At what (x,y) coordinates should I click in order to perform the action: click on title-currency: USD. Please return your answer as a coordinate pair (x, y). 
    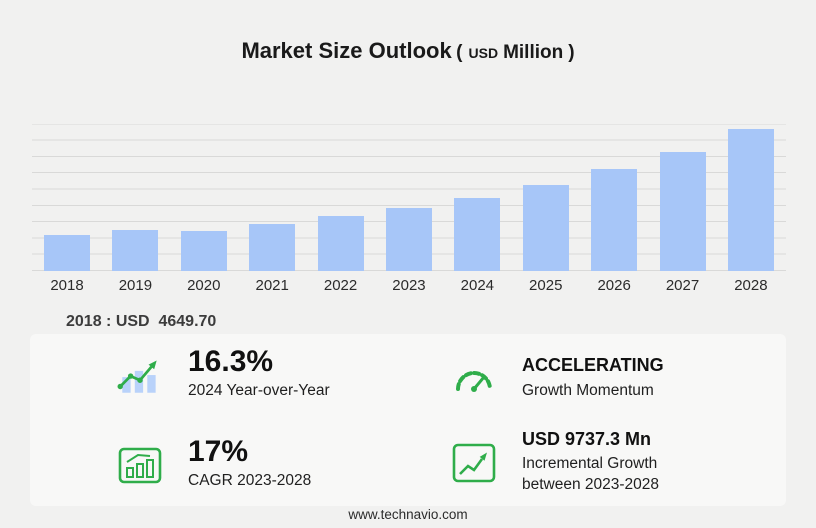
    Looking at the image, I should click on (483, 53).